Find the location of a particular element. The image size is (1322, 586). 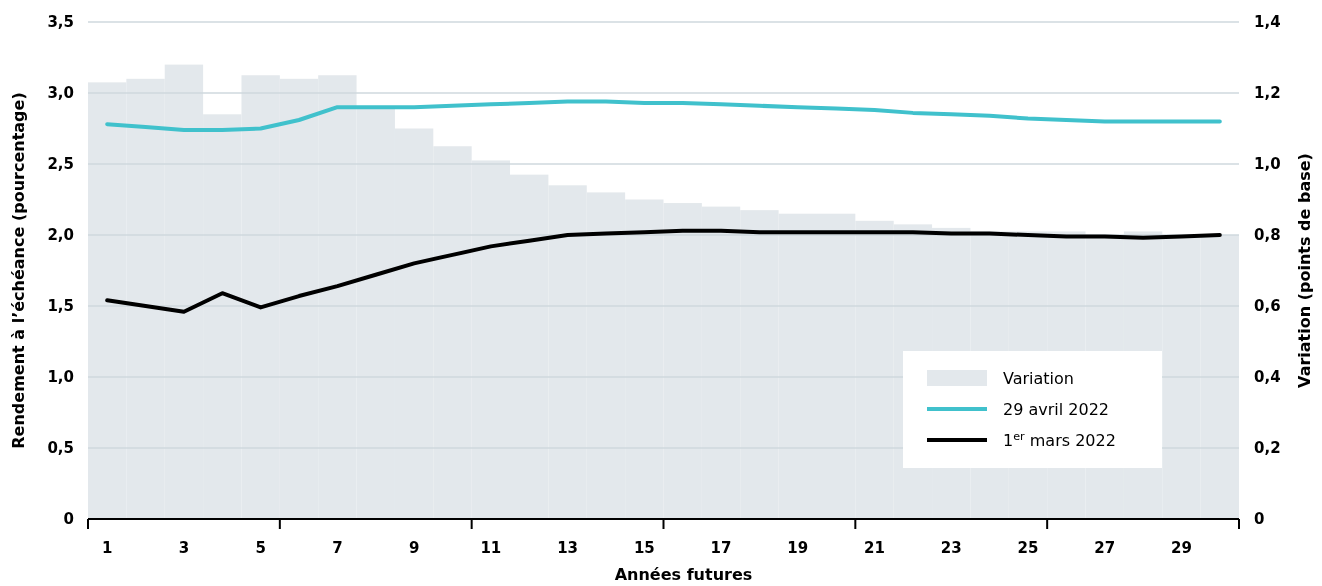

x-tick-label: 15 is located at coordinates (644, 548).